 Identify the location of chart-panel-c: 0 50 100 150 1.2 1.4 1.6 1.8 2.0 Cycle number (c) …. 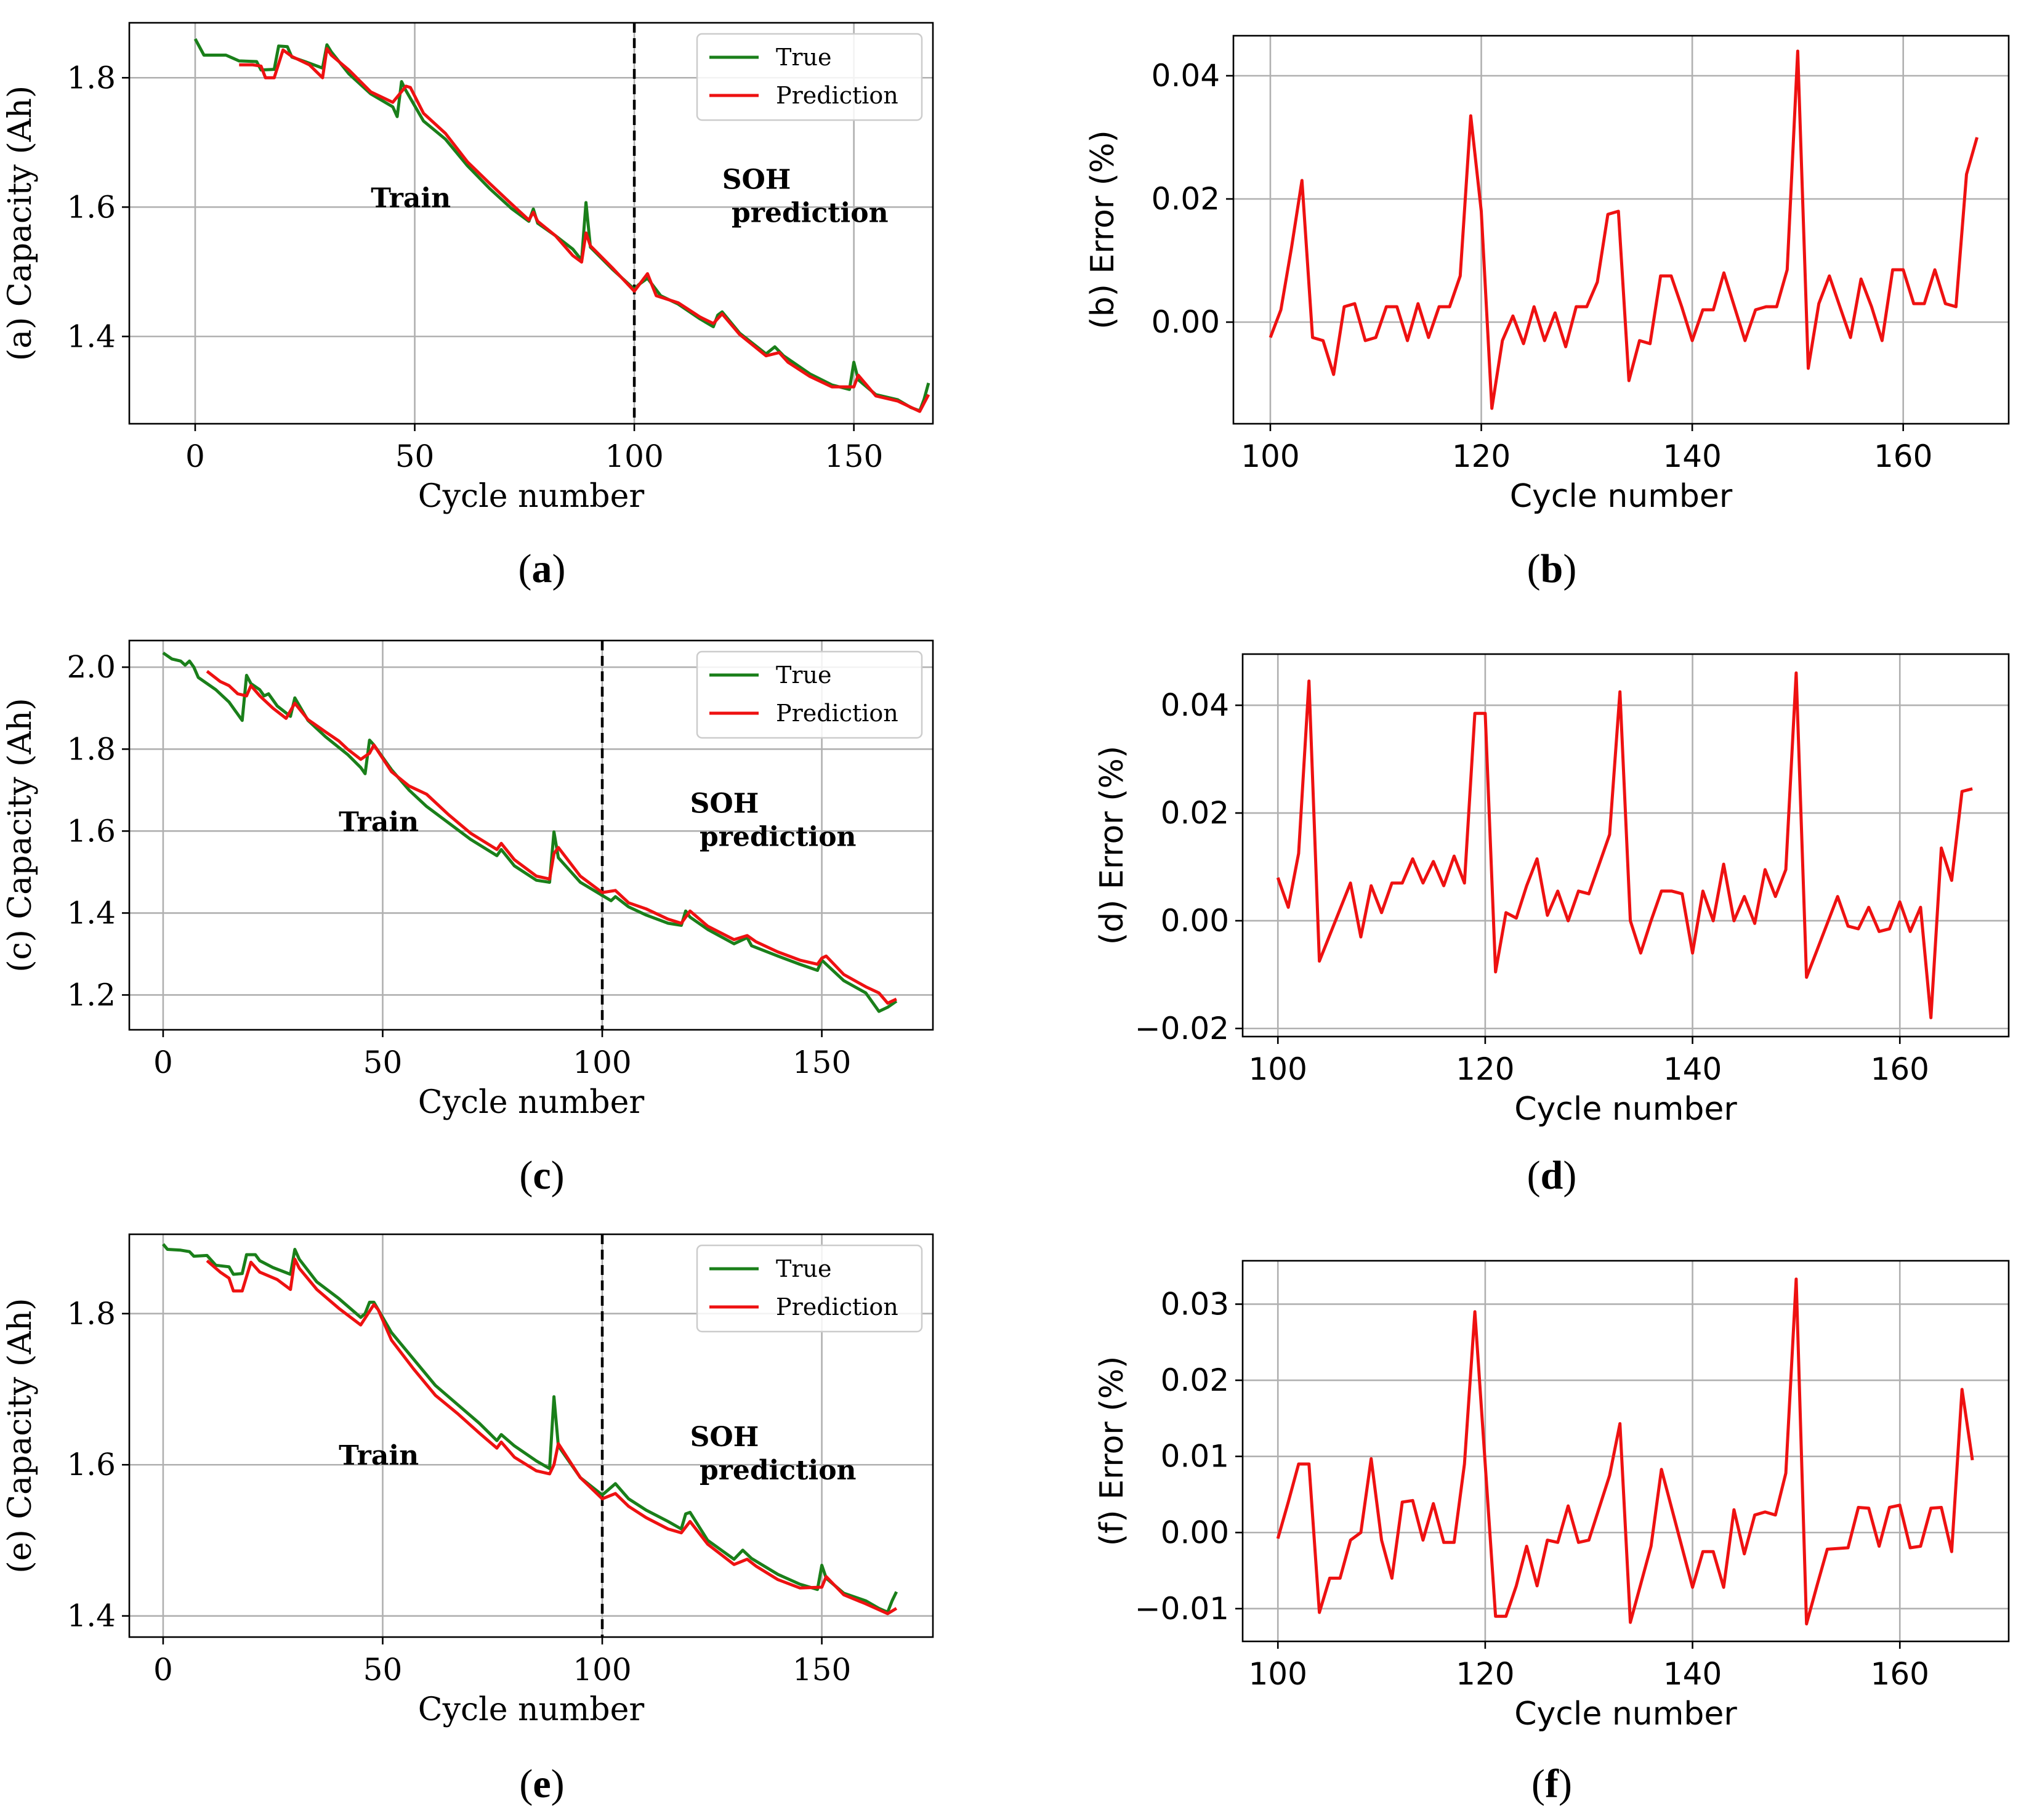
(468, 918).